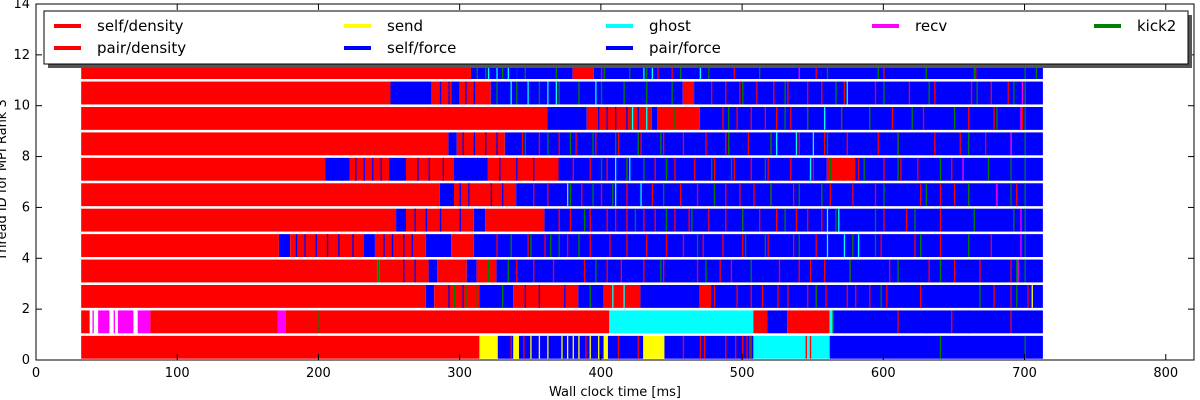  I want to click on task-tick-thread-2-density, so click(887, 296).